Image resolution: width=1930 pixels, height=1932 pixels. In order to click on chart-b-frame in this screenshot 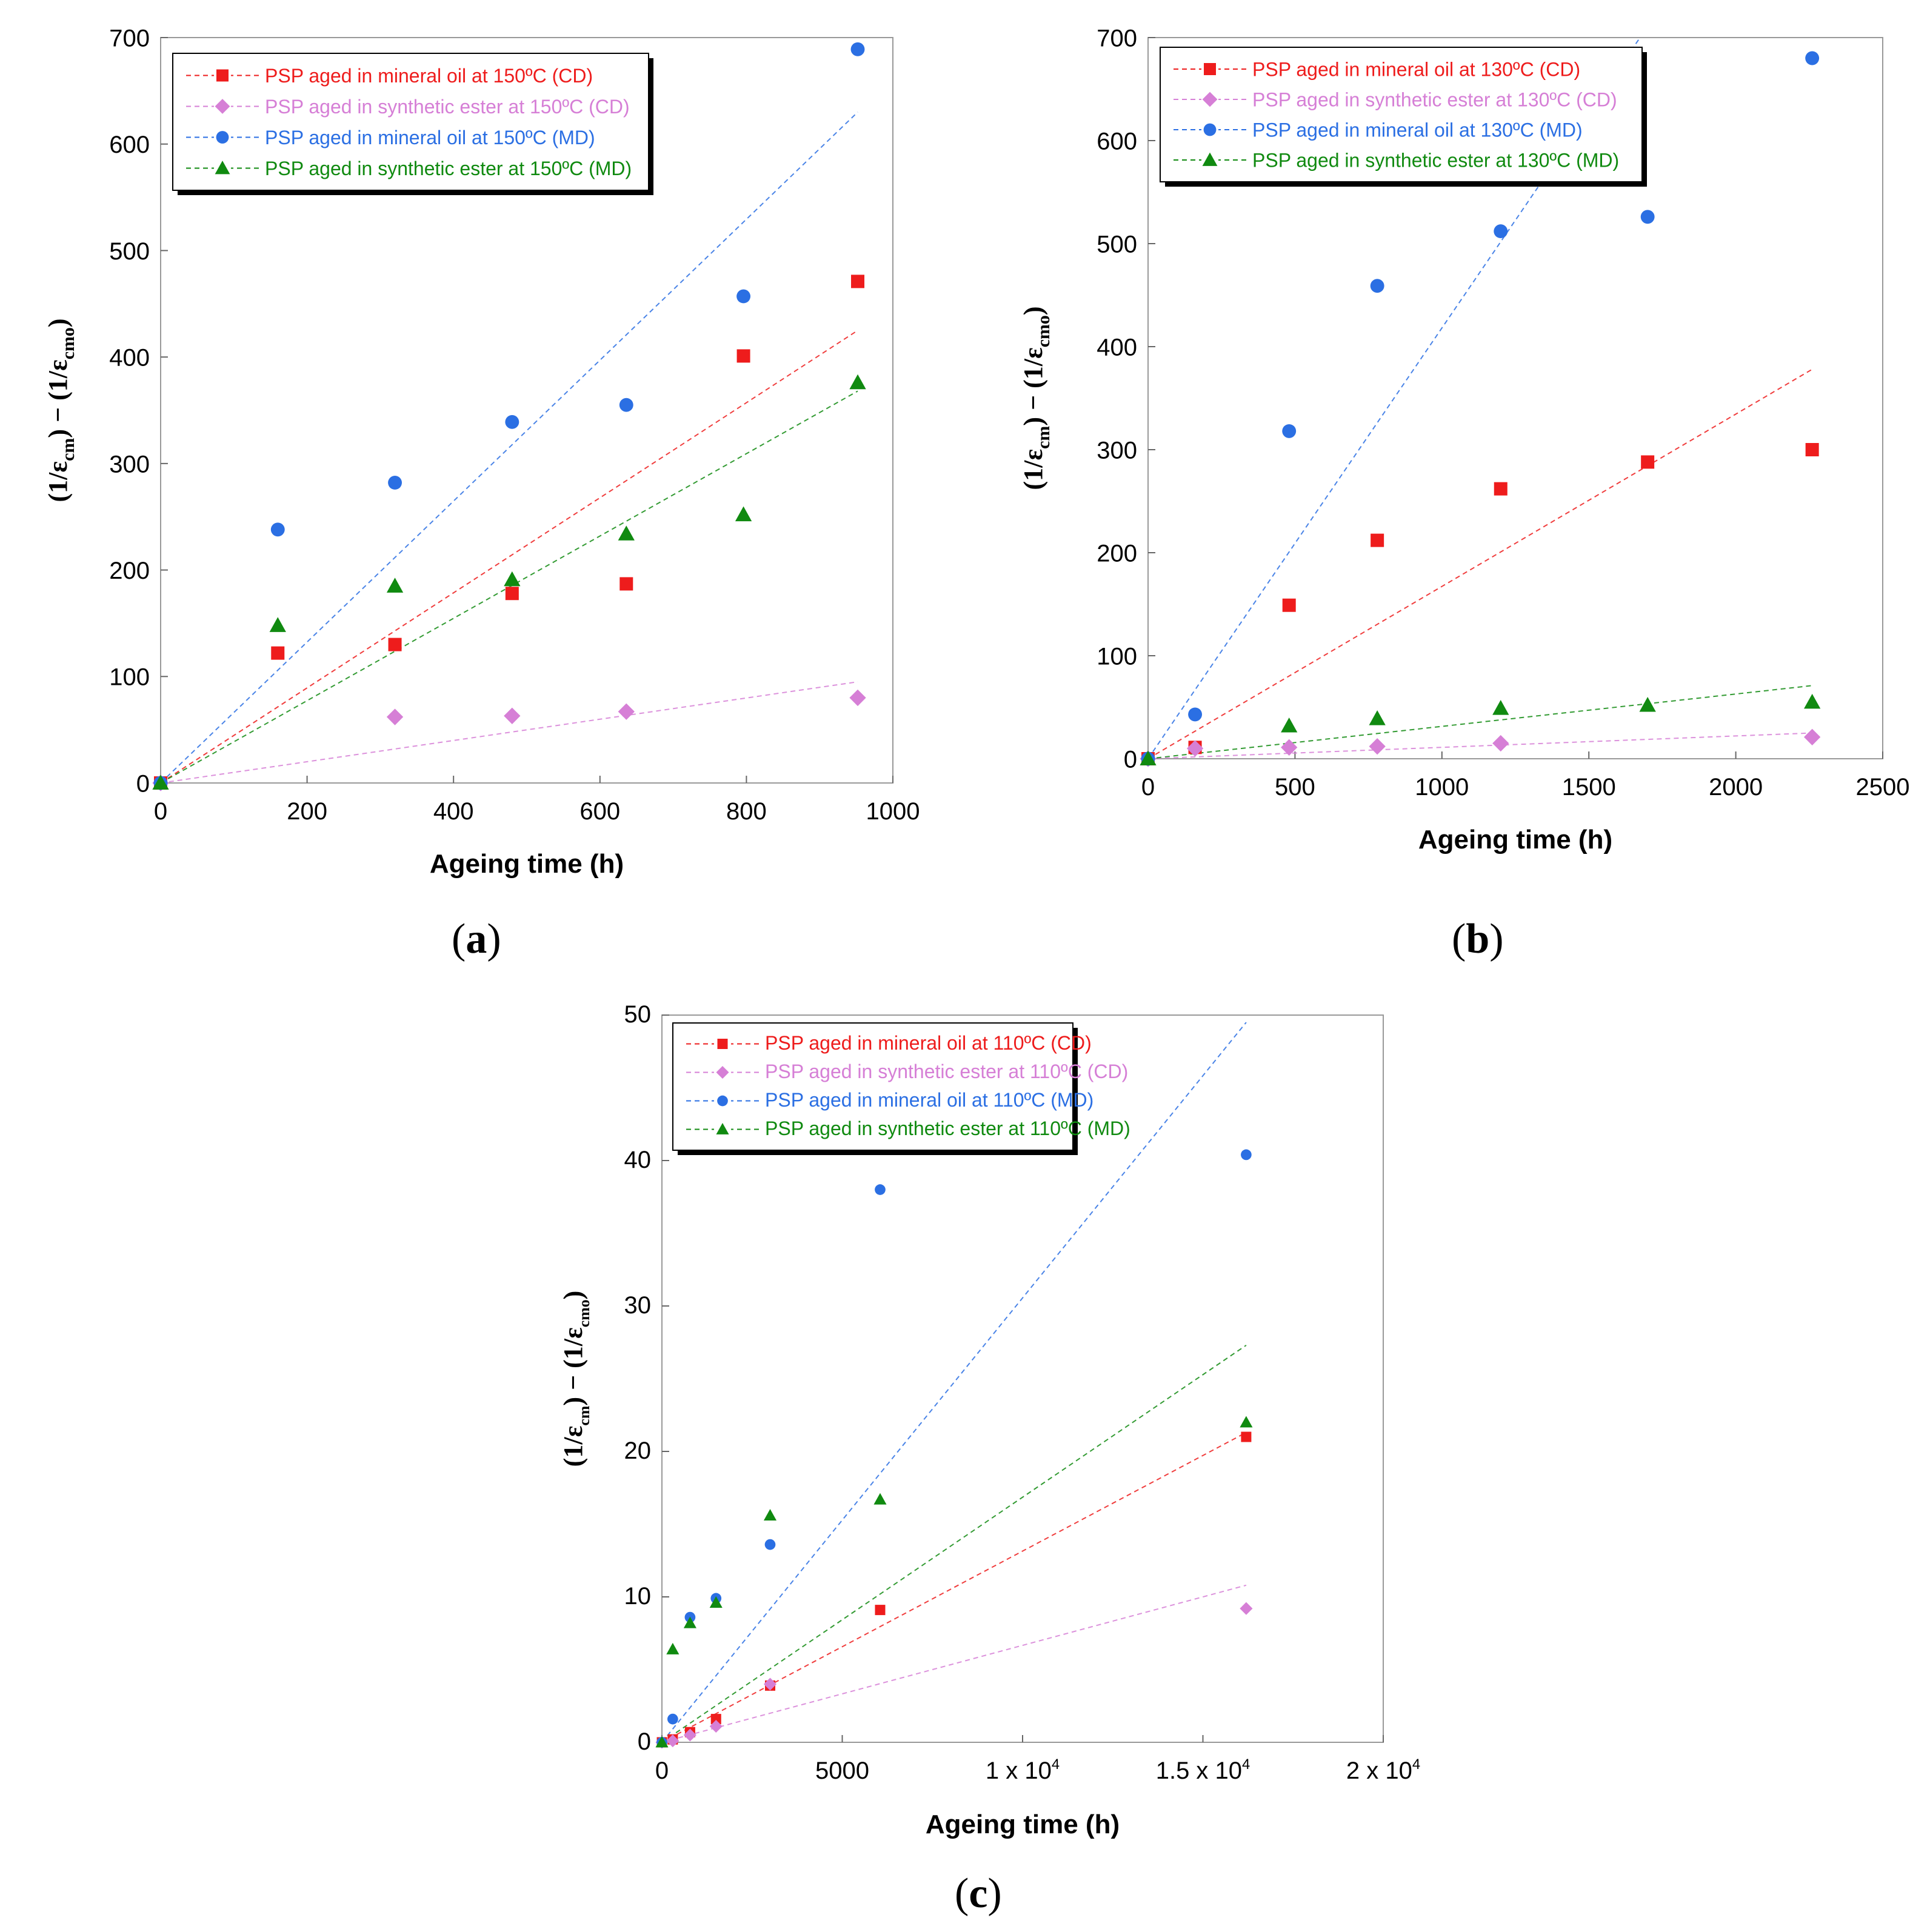, I will do `click(1515, 398)`.